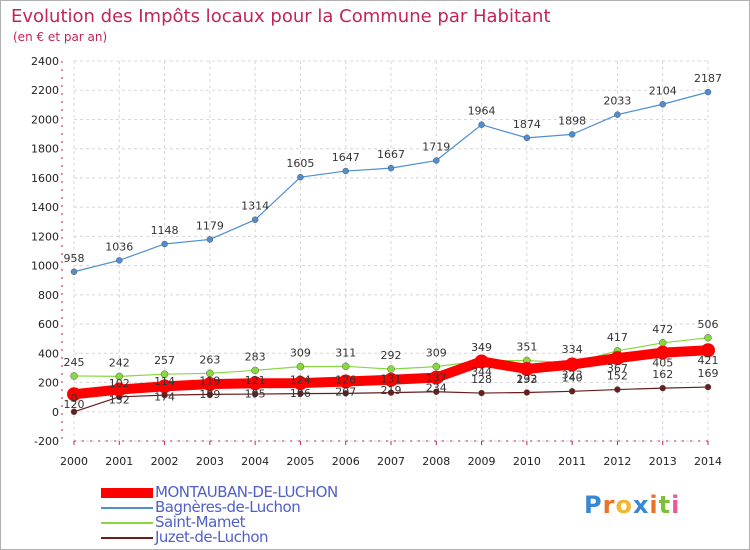  I want to click on x-tick-label: 2003, so click(210, 461).